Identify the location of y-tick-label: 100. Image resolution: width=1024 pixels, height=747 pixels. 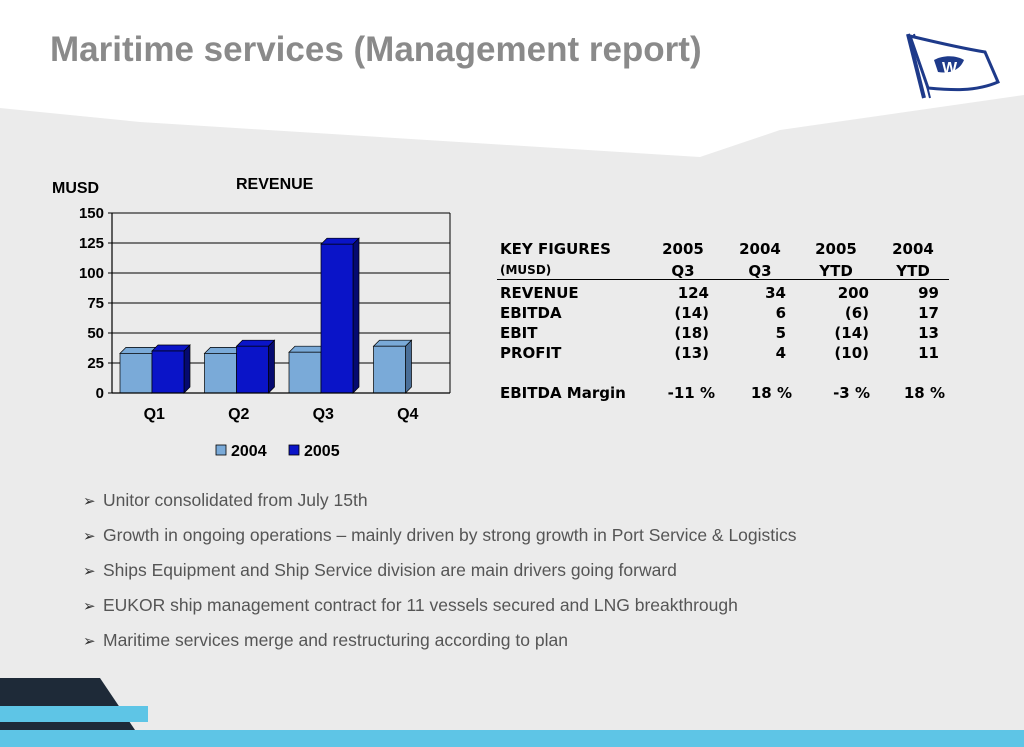
(91, 273).